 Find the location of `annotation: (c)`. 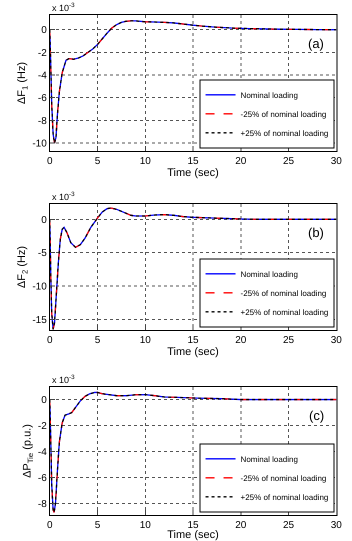

annotation: (c) is located at coordinates (316, 415).